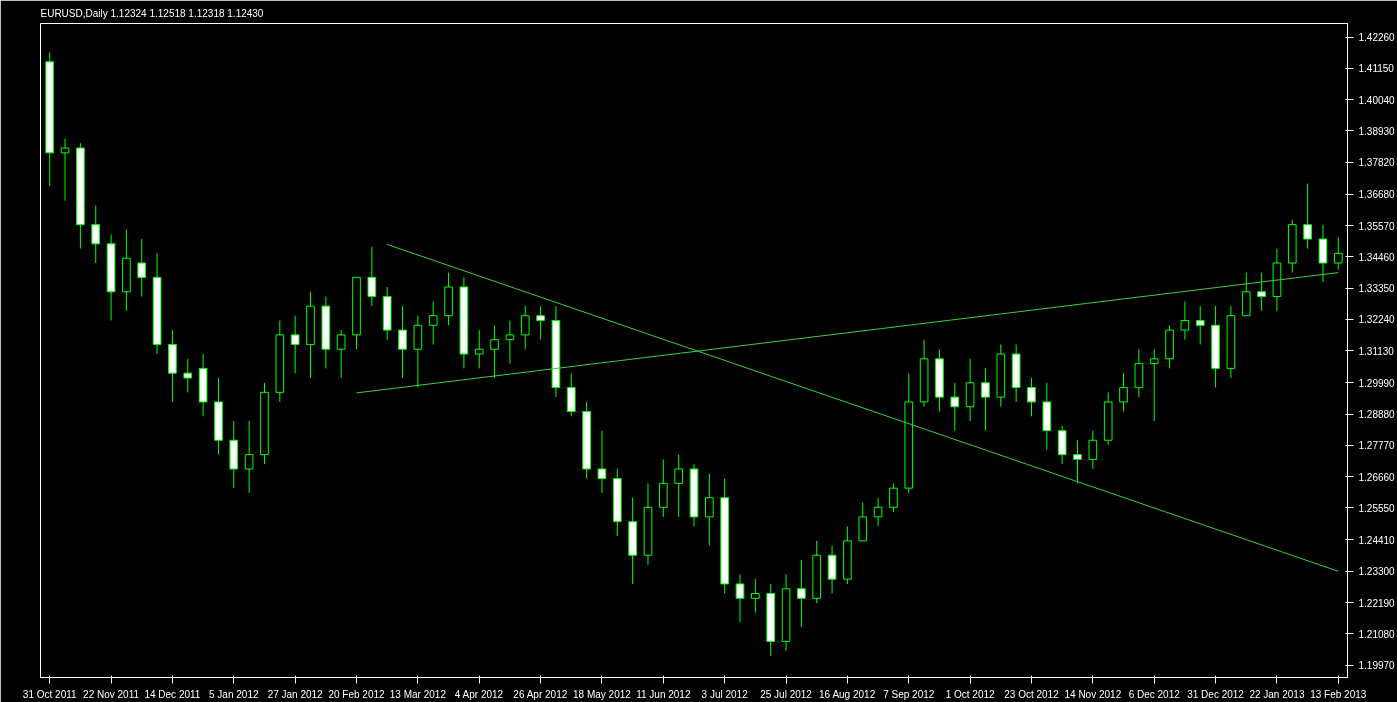 This screenshot has width=1397, height=702. Describe the element at coordinates (1377, 100) in the screenshot. I see `y-tick-label: 1.40040` at that location.